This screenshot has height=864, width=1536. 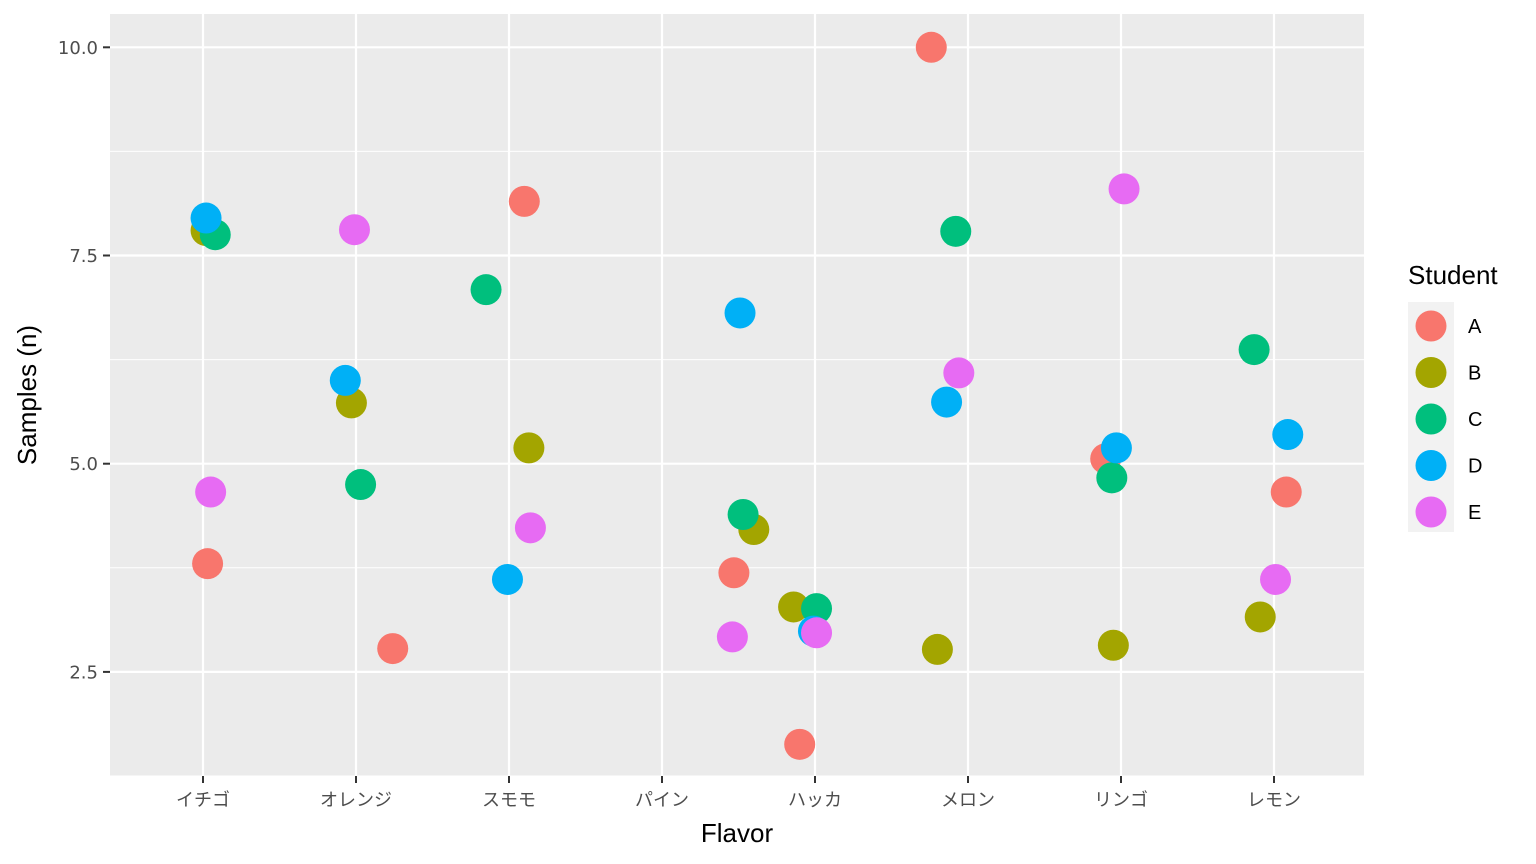 I want to click on x-tick-label: レモン, so click(x=1274, y=800).